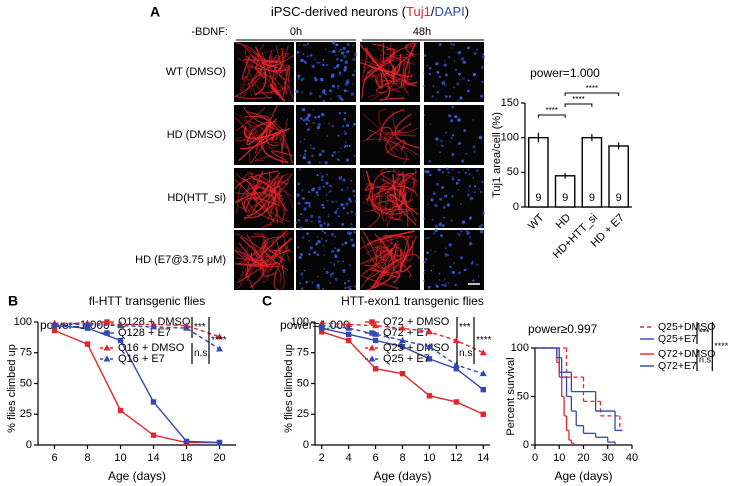  What do you see at coordinates (322, 458) in the screenshot?
I see `x-tick-label: 2` at bounding box center [322, 458].